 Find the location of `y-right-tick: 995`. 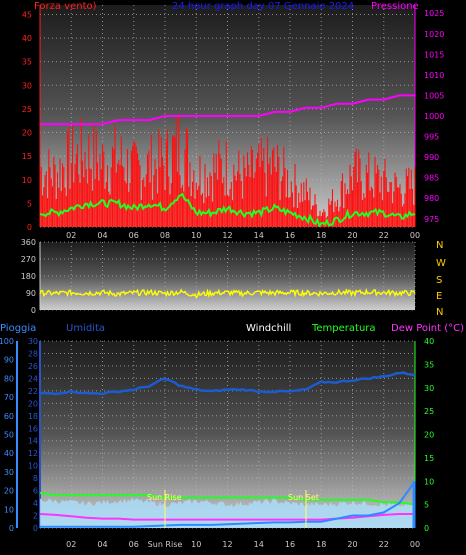

y-right-tick: 995 is located at coordinates (431, 137).